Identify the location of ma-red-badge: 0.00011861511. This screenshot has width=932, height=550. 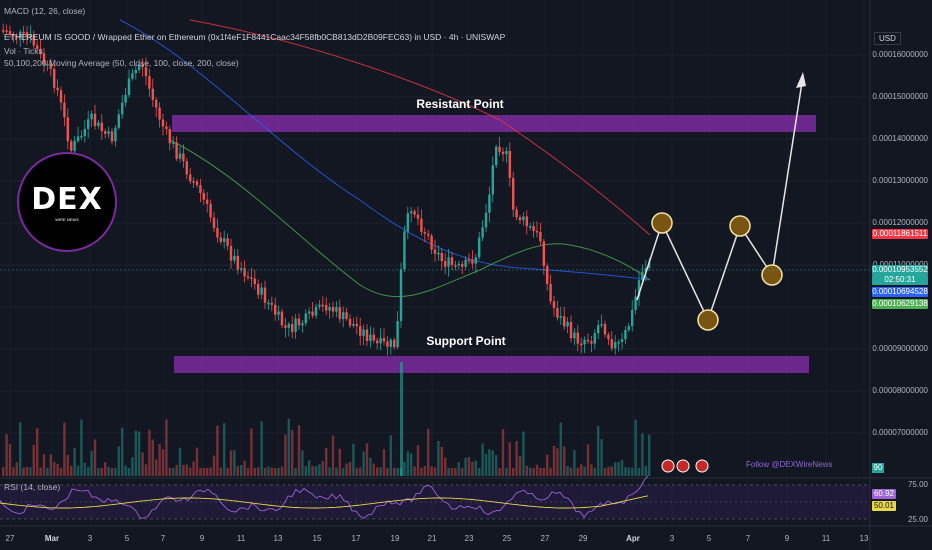
(900, 234).